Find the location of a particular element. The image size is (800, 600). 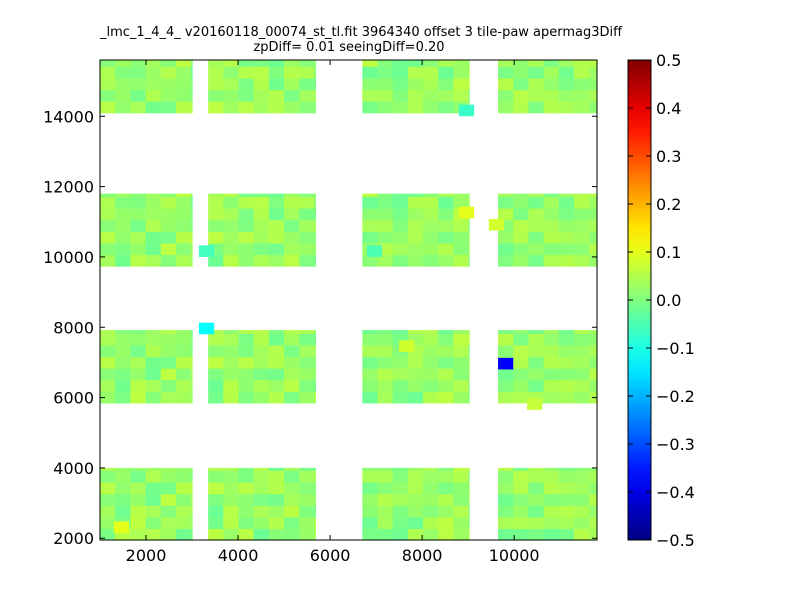

colorbar-tick-label: 0.1 is located at coordinates (668, 252).